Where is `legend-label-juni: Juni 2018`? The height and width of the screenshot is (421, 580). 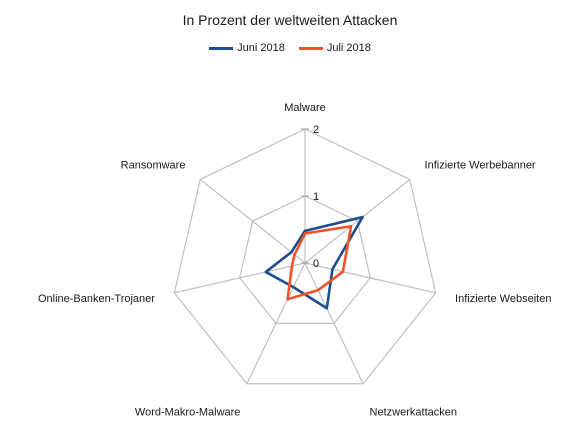 legend-label-juni: Juni 2018 is located at coordinates (261, 48).